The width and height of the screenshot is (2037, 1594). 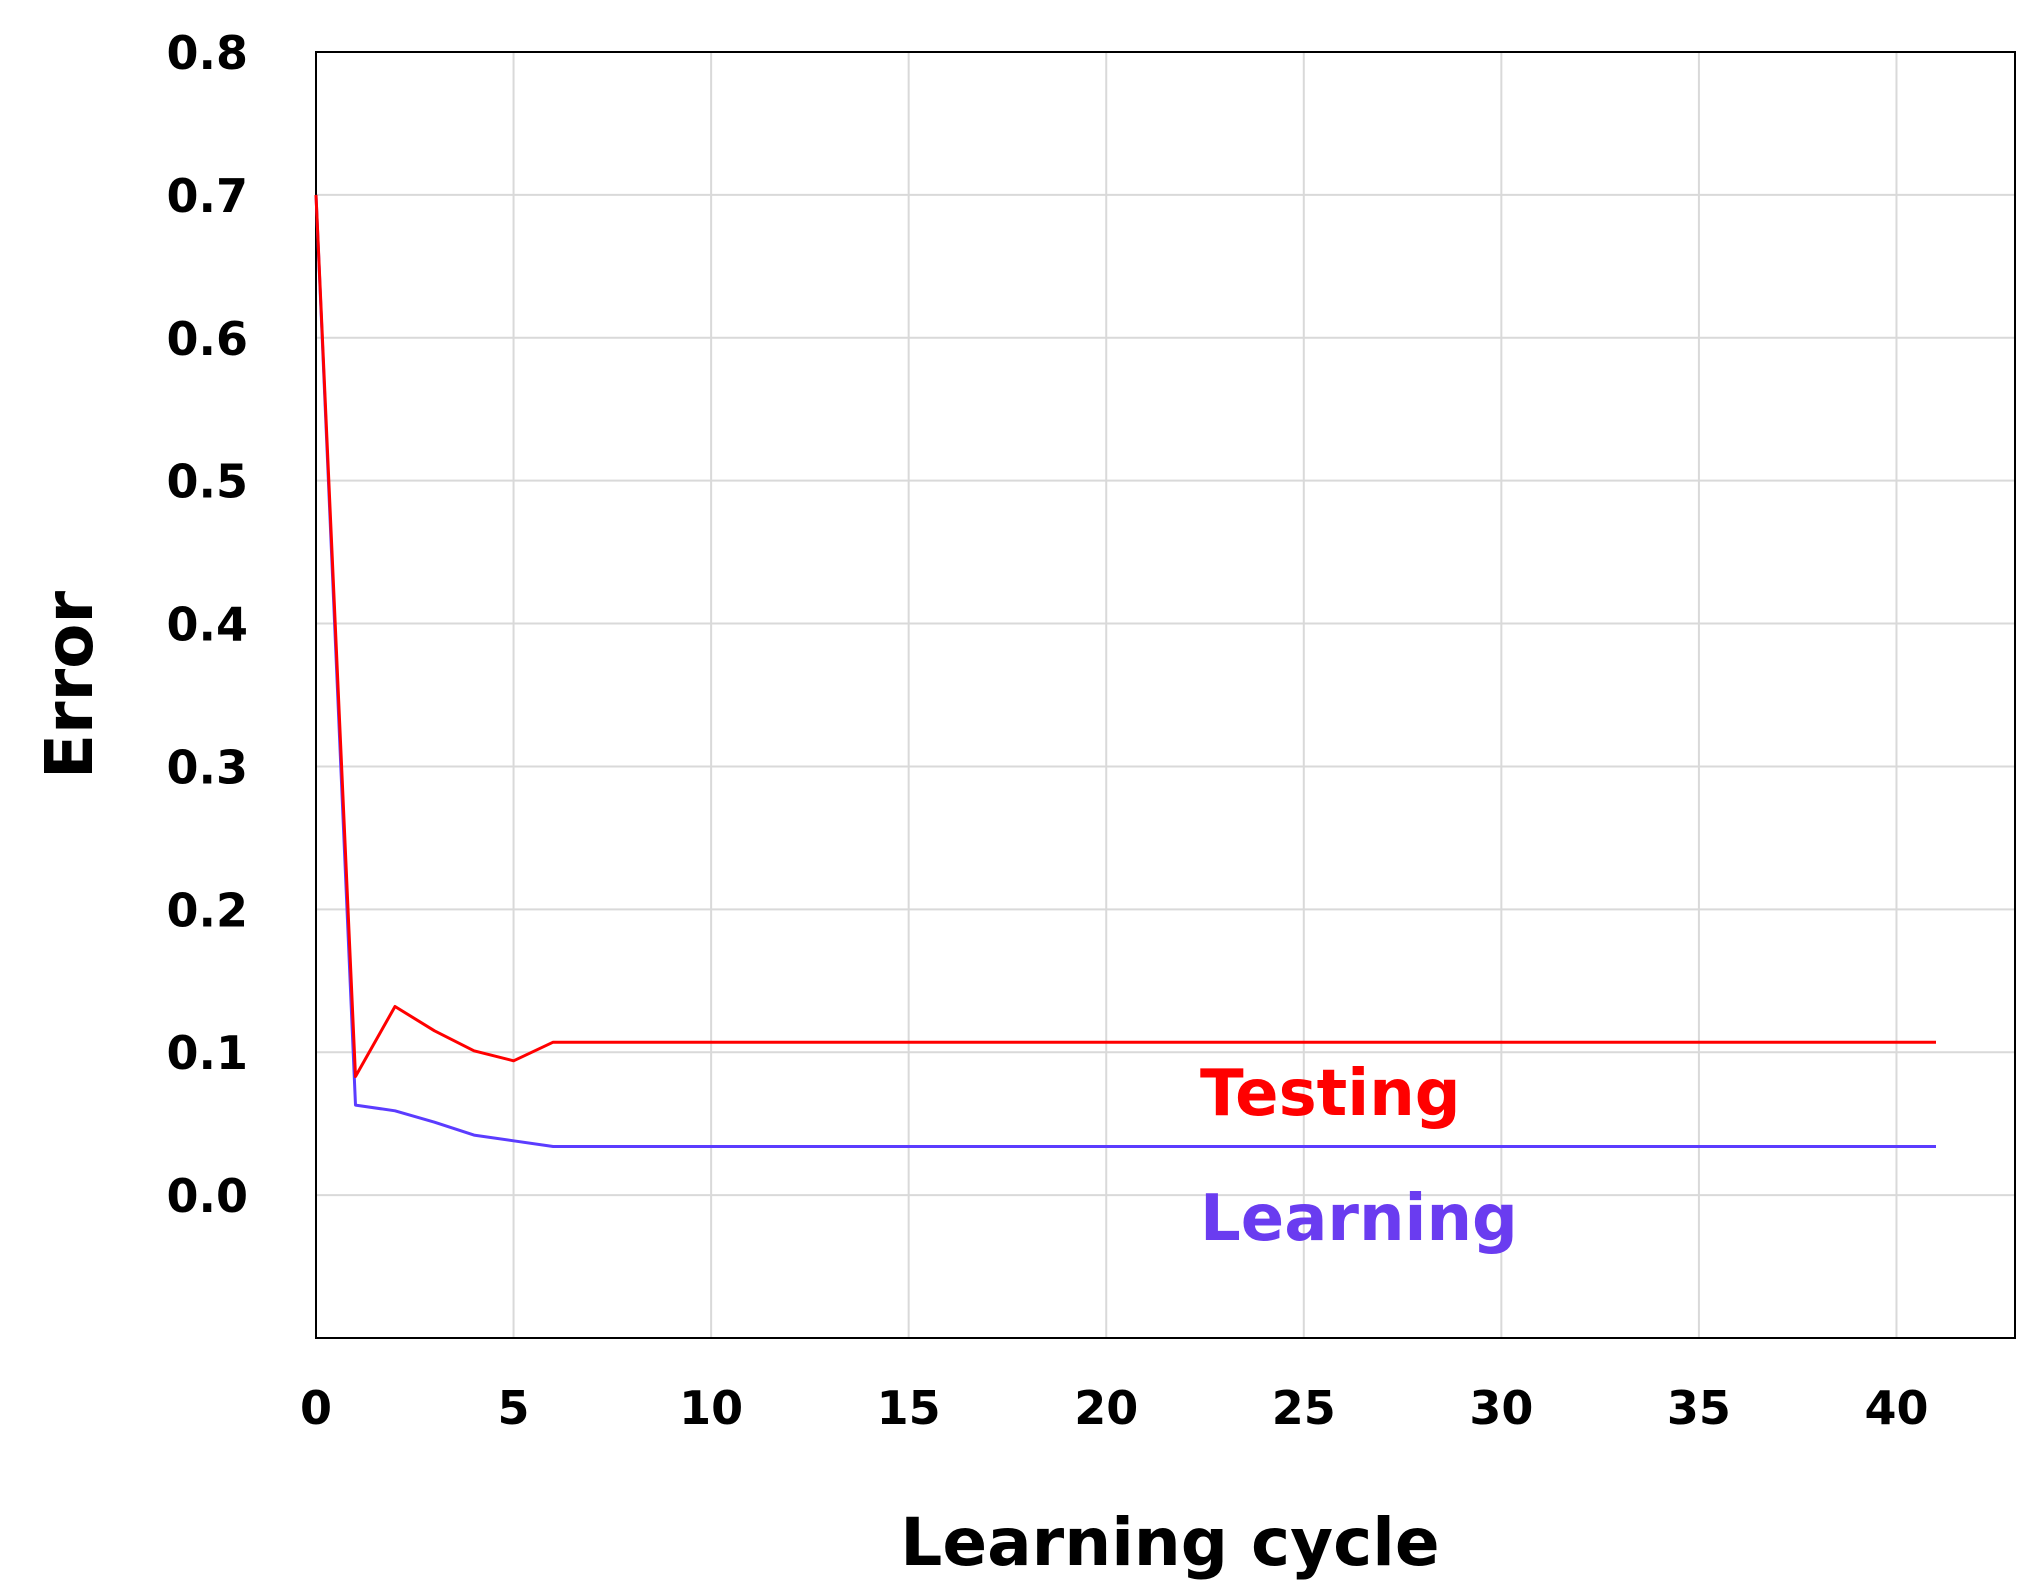 I want to click on x-tick-label: 10, so click(x=711, y=1408).